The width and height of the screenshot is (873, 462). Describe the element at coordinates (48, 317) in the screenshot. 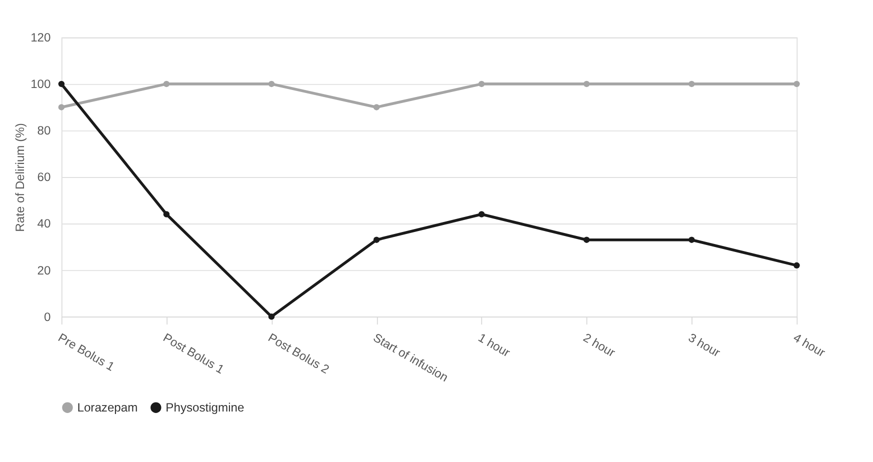

I see `y-tick-label: 0` at that location.